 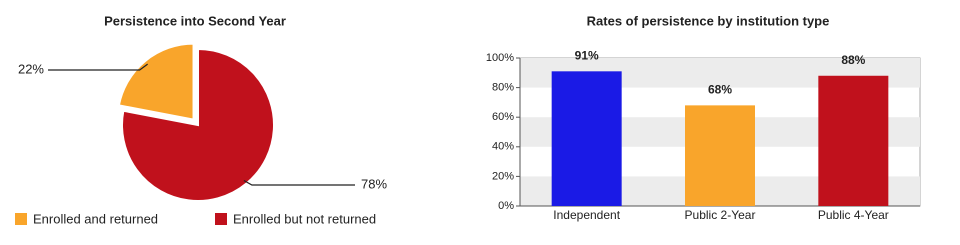 I want to click on legend-label: Enrolled but not returned, so click(x=304, y=218).